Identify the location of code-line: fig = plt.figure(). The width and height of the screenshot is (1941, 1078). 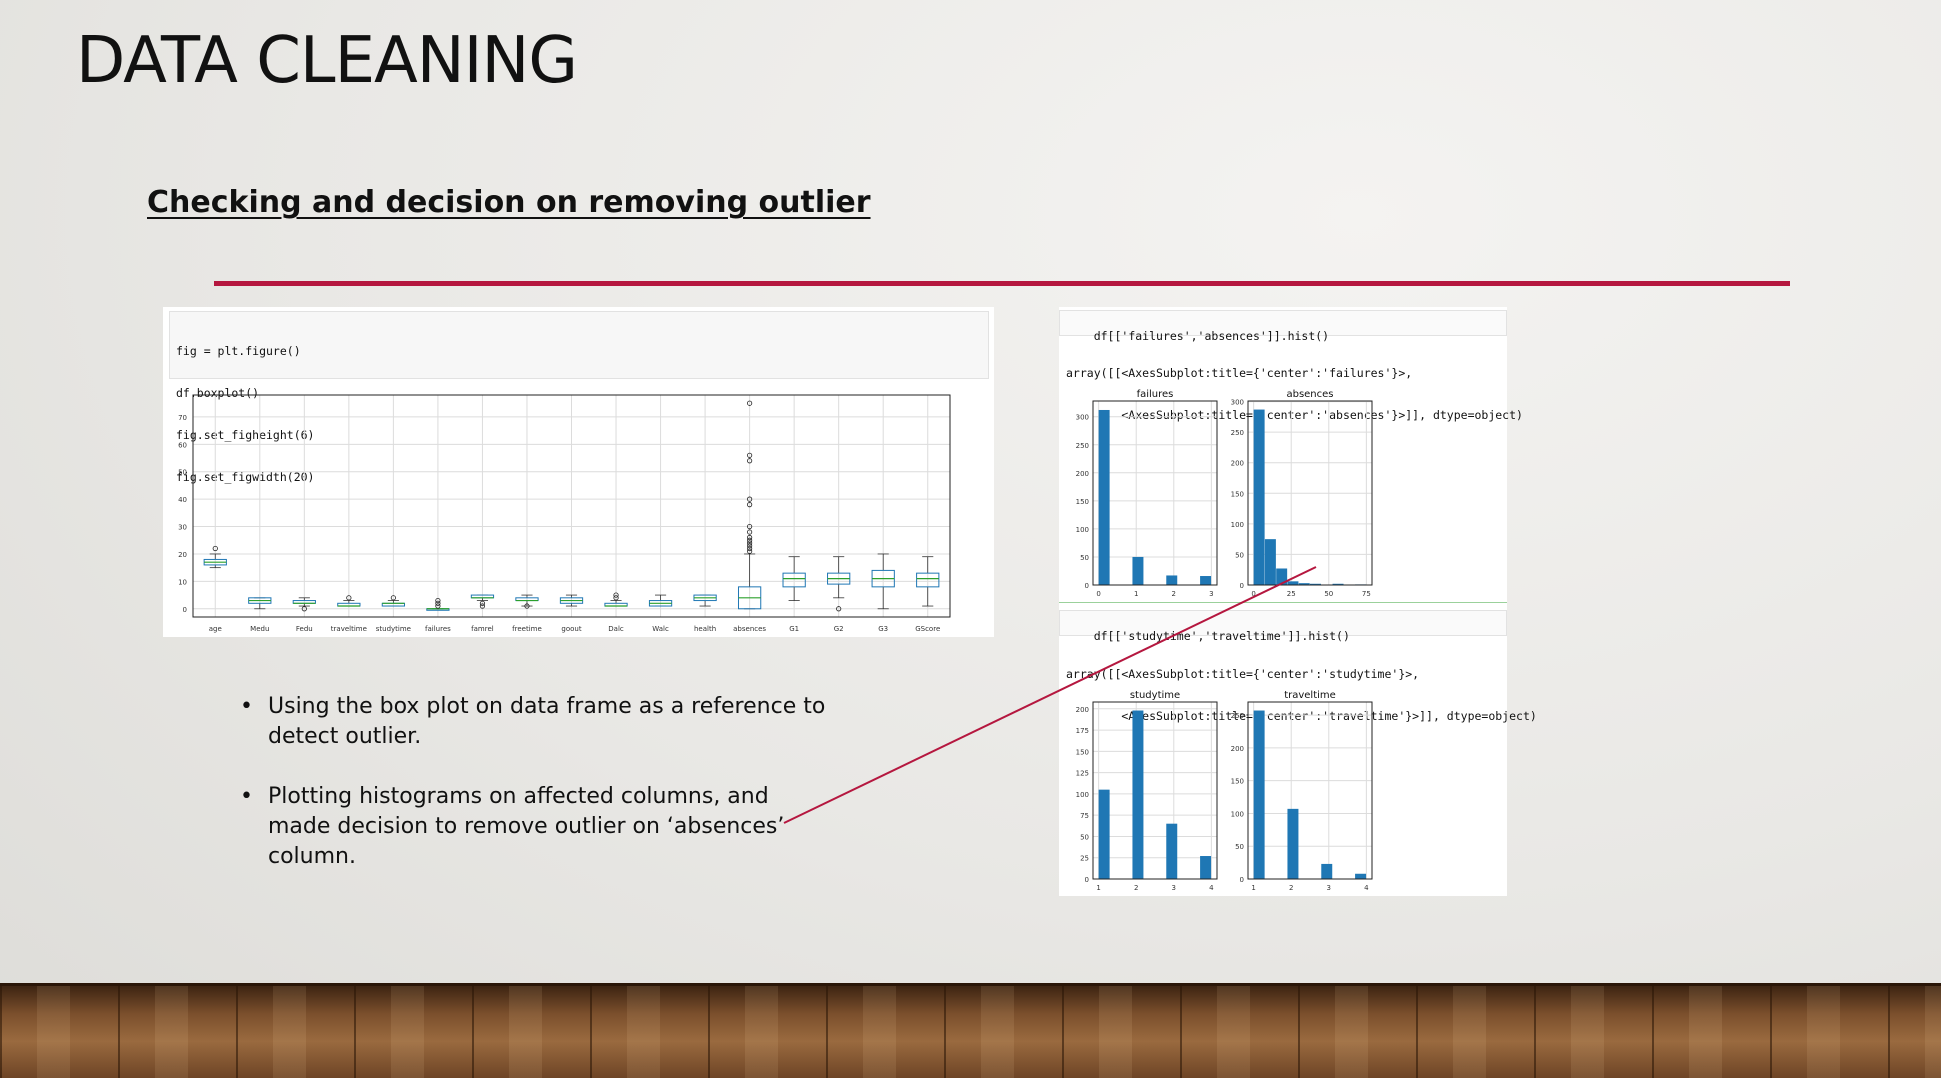
(238, 351).